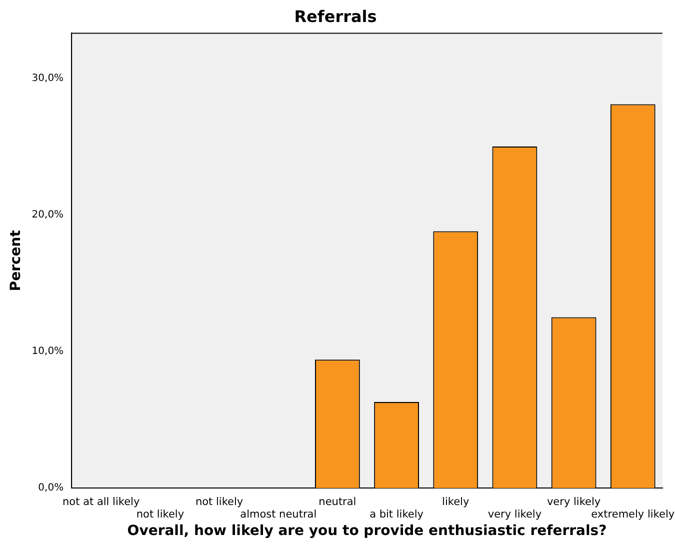 Image resolution: width=675 pixels, height=544 pixels. What do you see at coordinates (48, 352) in the screenshot?
I see `y-tick-label: 10,0%` at bounding box center [48, 352].